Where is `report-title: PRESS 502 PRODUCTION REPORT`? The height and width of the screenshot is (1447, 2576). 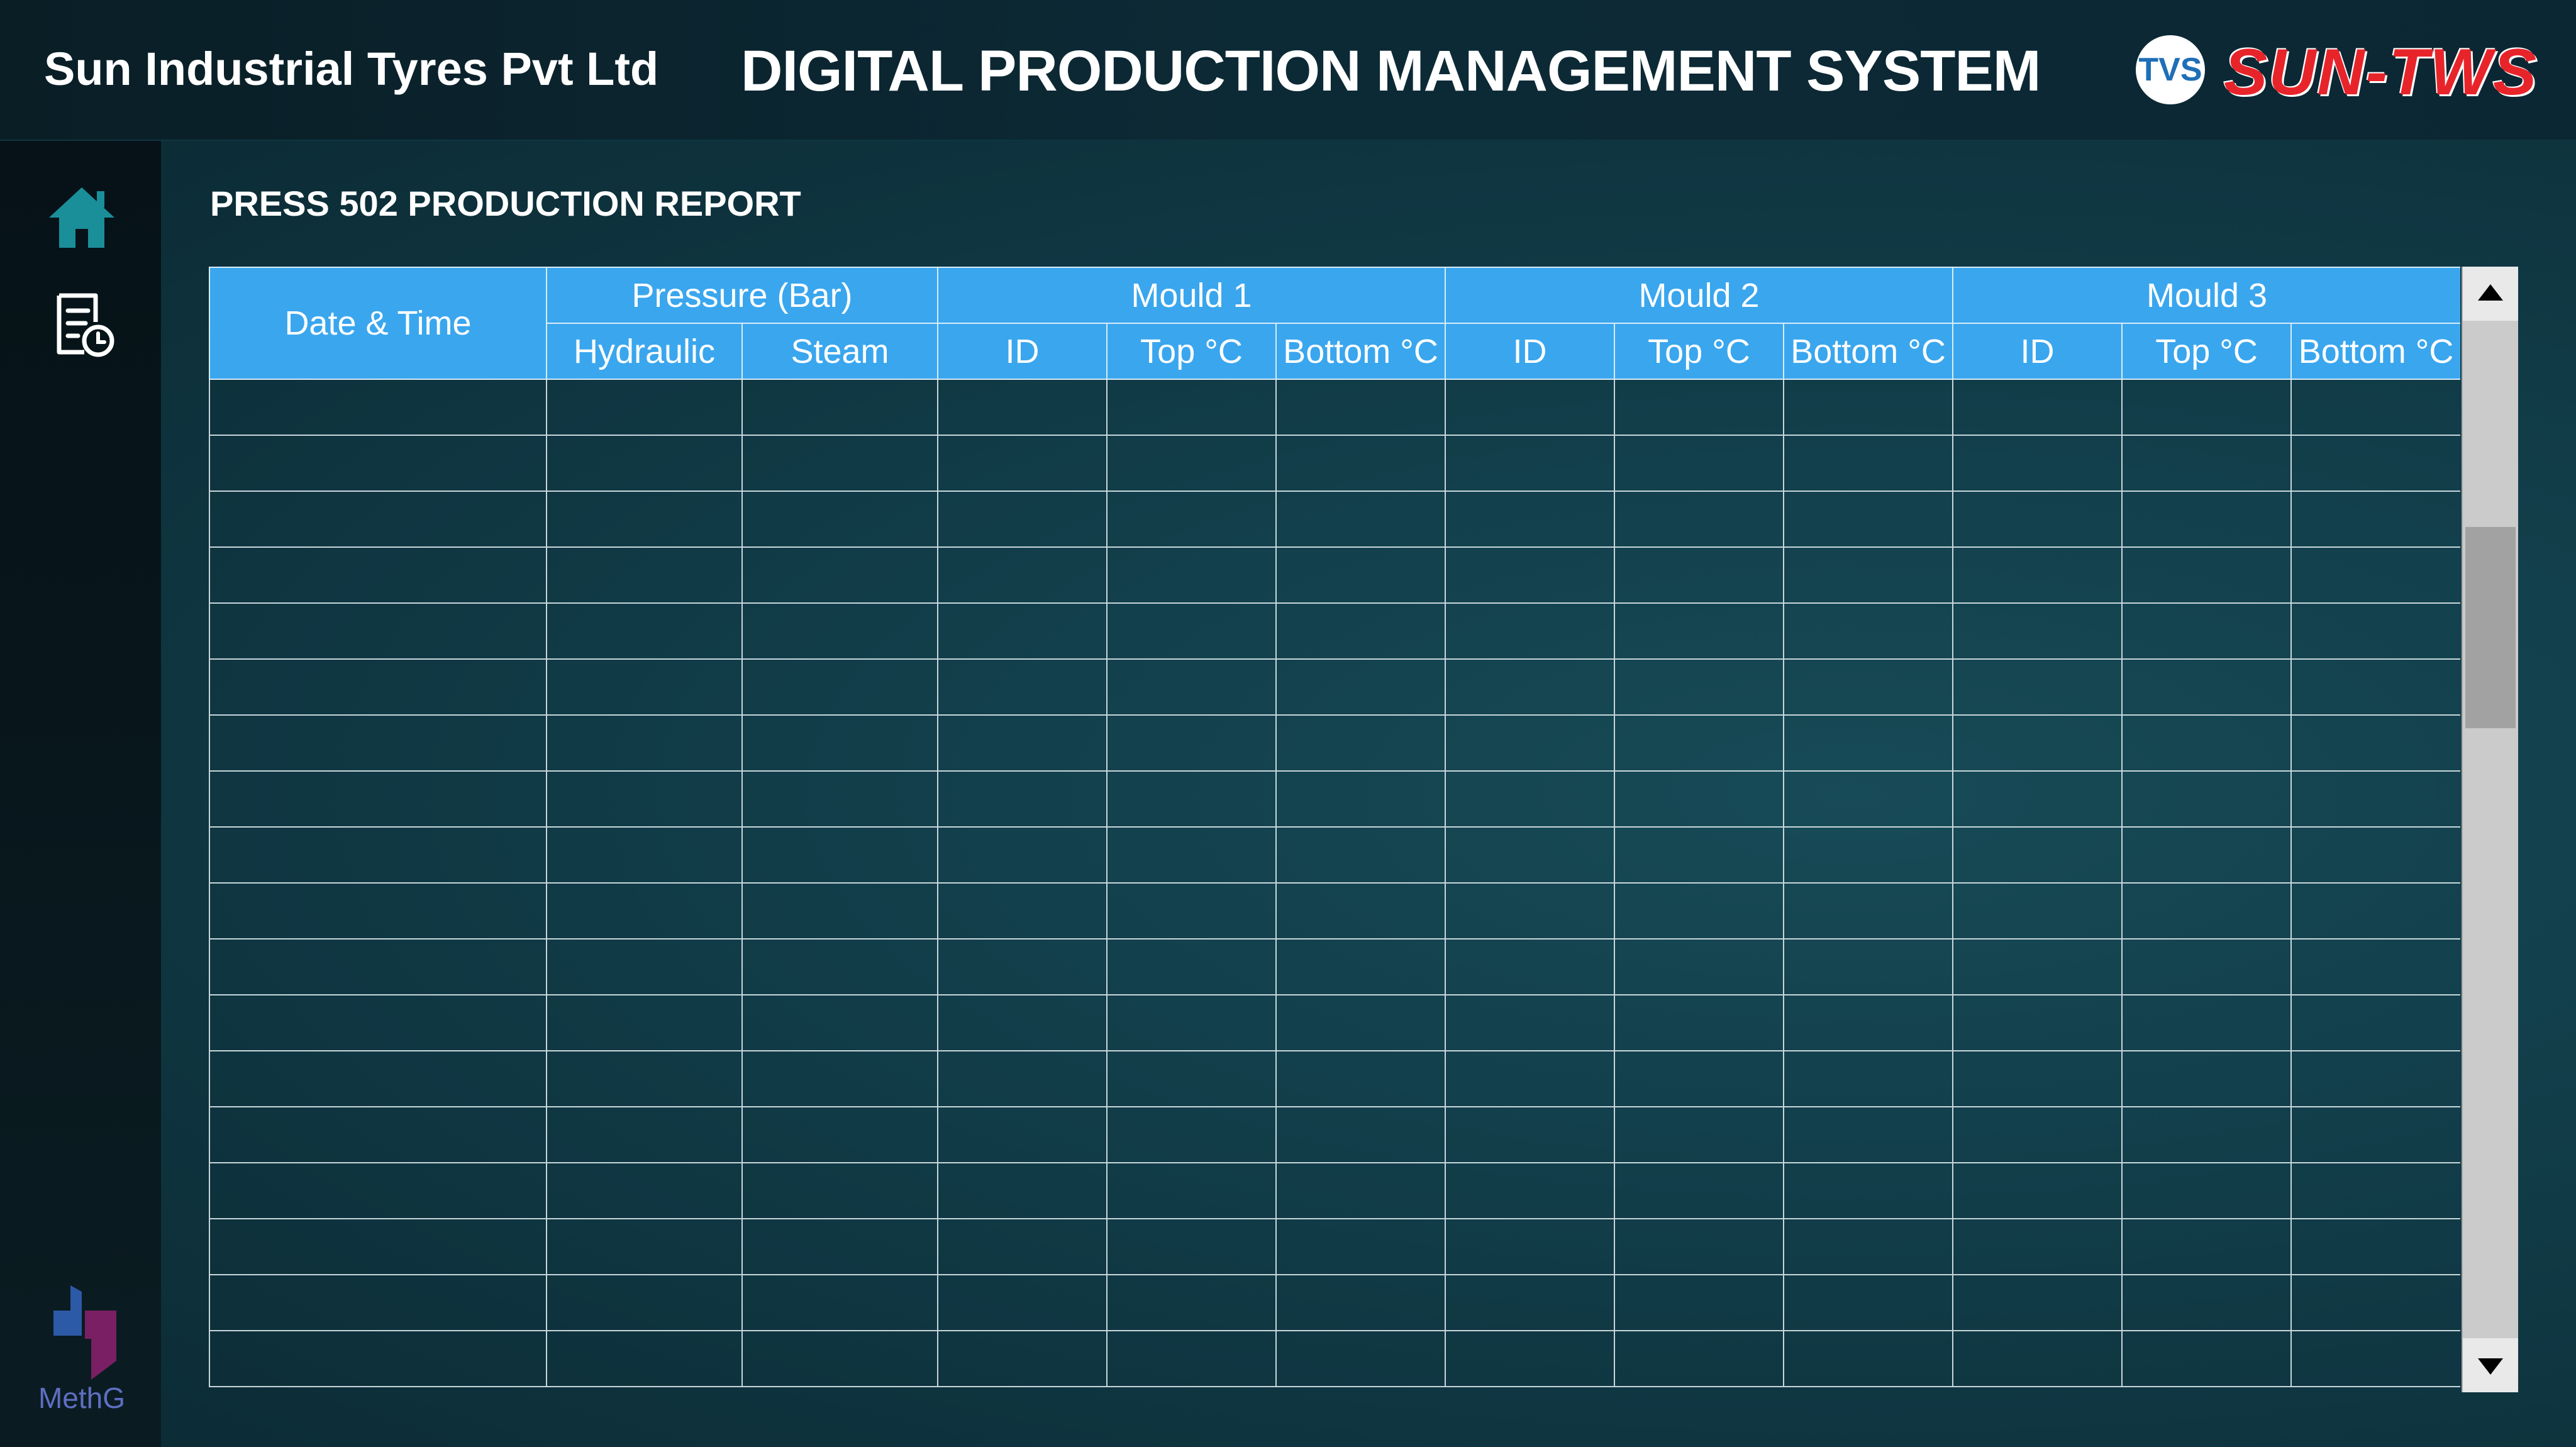
report-title: PRESS 502 PRODUCTION REPORT is located at coordinates (505, 204).